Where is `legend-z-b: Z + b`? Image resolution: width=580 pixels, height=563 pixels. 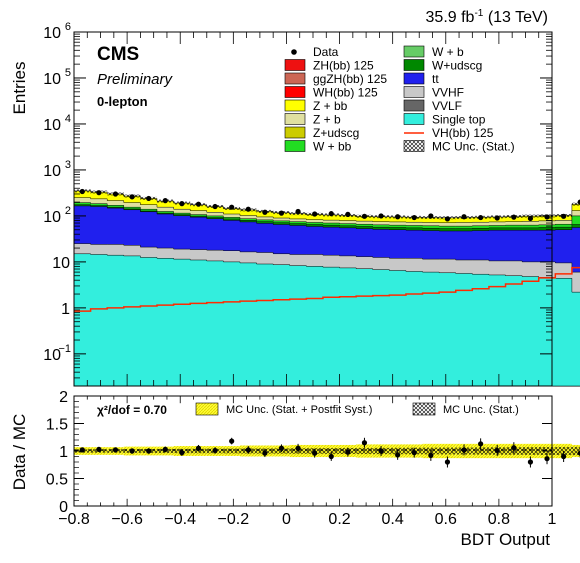
legend-z-b: Z + b is located at coordinates (327, 120).